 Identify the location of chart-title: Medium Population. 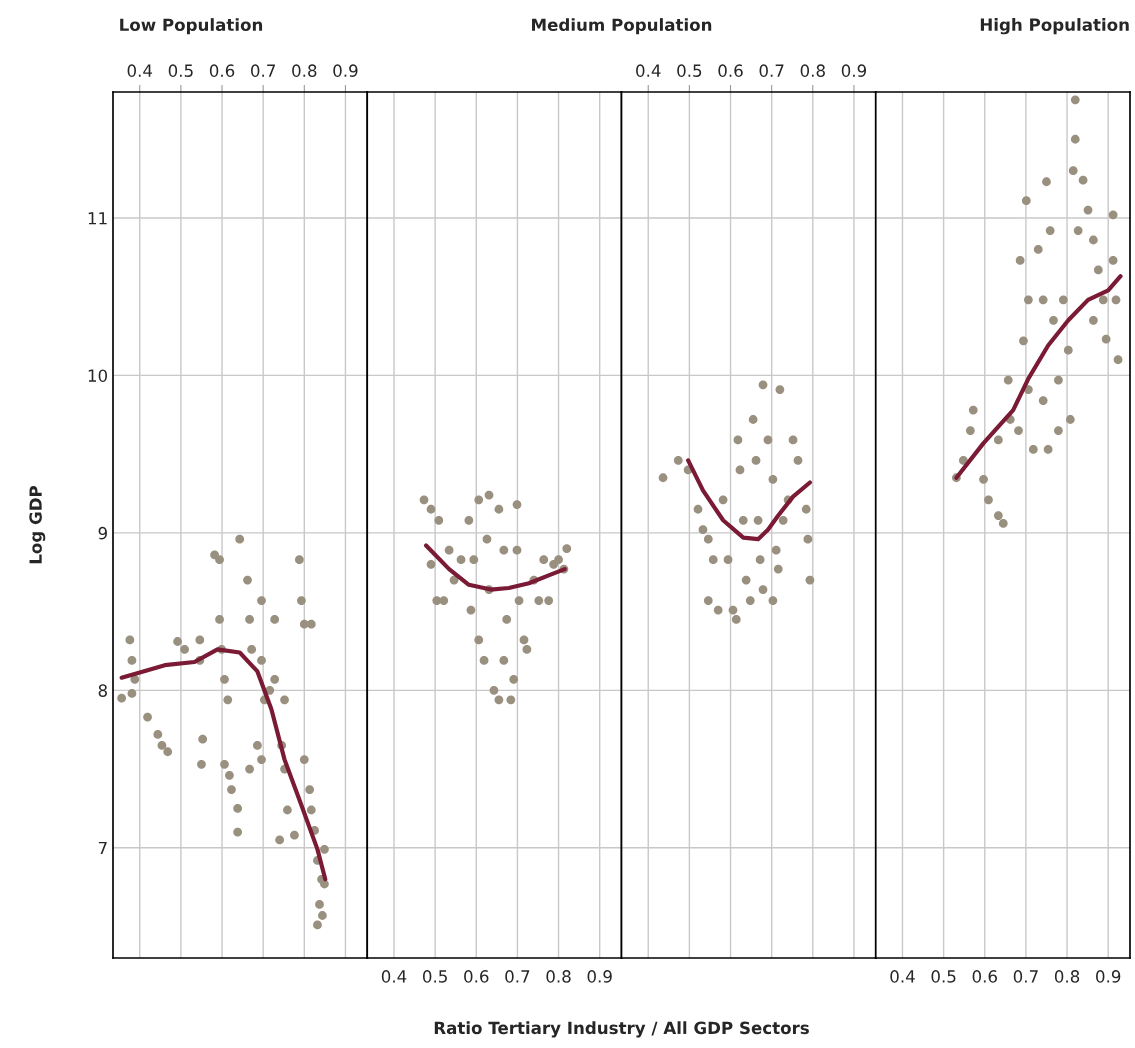
(622, 26).